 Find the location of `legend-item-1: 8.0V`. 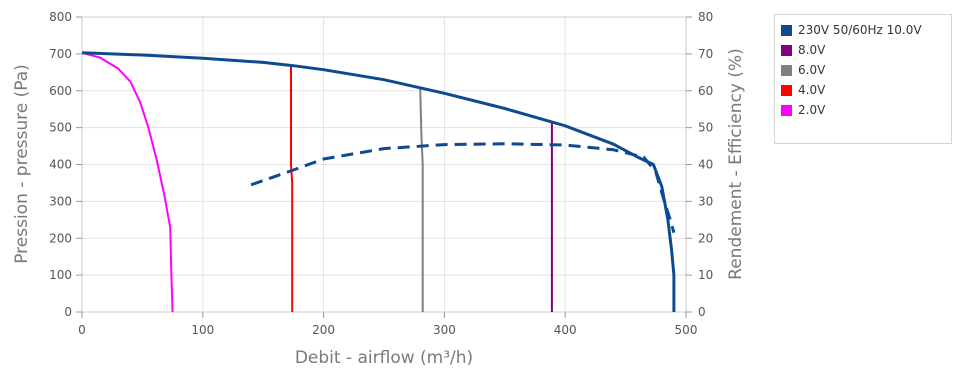

legend-item-1: 8.0V is located at coordinates (866, 50).